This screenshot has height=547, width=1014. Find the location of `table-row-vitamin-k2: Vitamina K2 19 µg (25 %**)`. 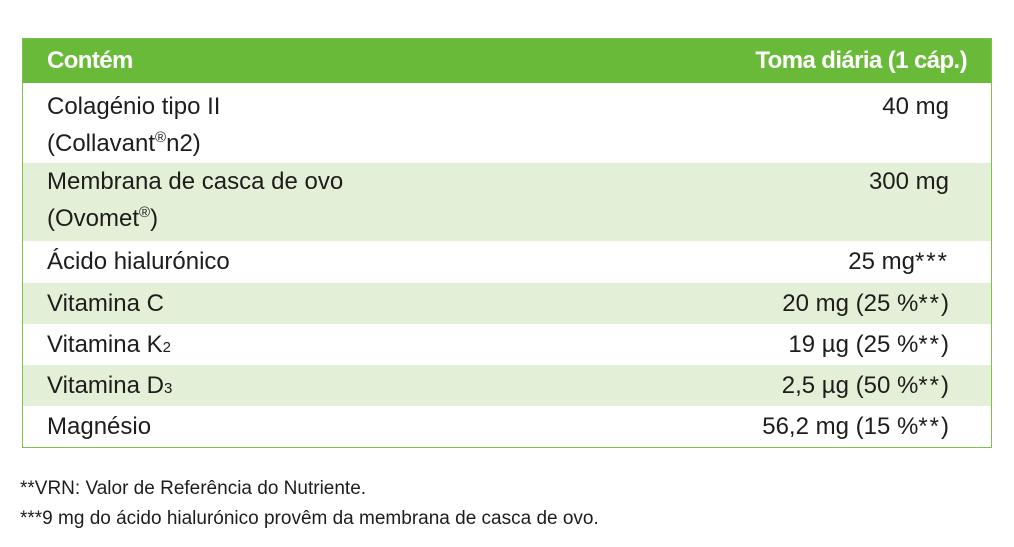

table-row-vitamin-k2: Vitamina K2 19 µg (25 %**) is located at coordinates (507, 344).